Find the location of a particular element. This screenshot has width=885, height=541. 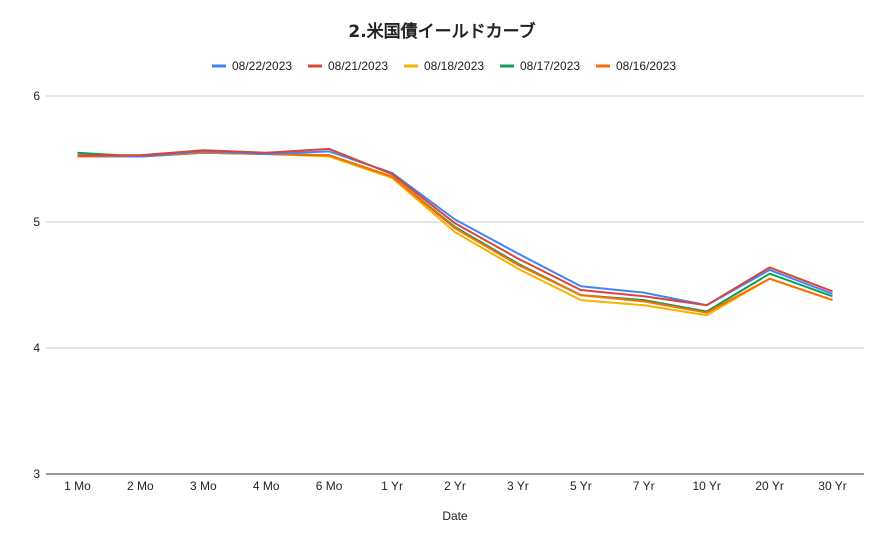

y-tick-label: 6 is located at coordinates (36, 96).